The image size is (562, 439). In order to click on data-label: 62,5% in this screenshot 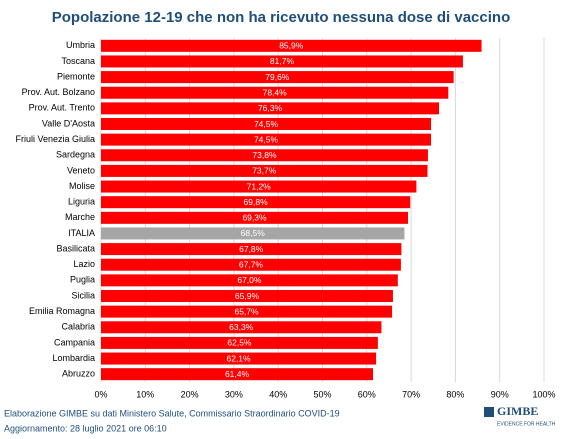, I will do `click(239, 343)`.